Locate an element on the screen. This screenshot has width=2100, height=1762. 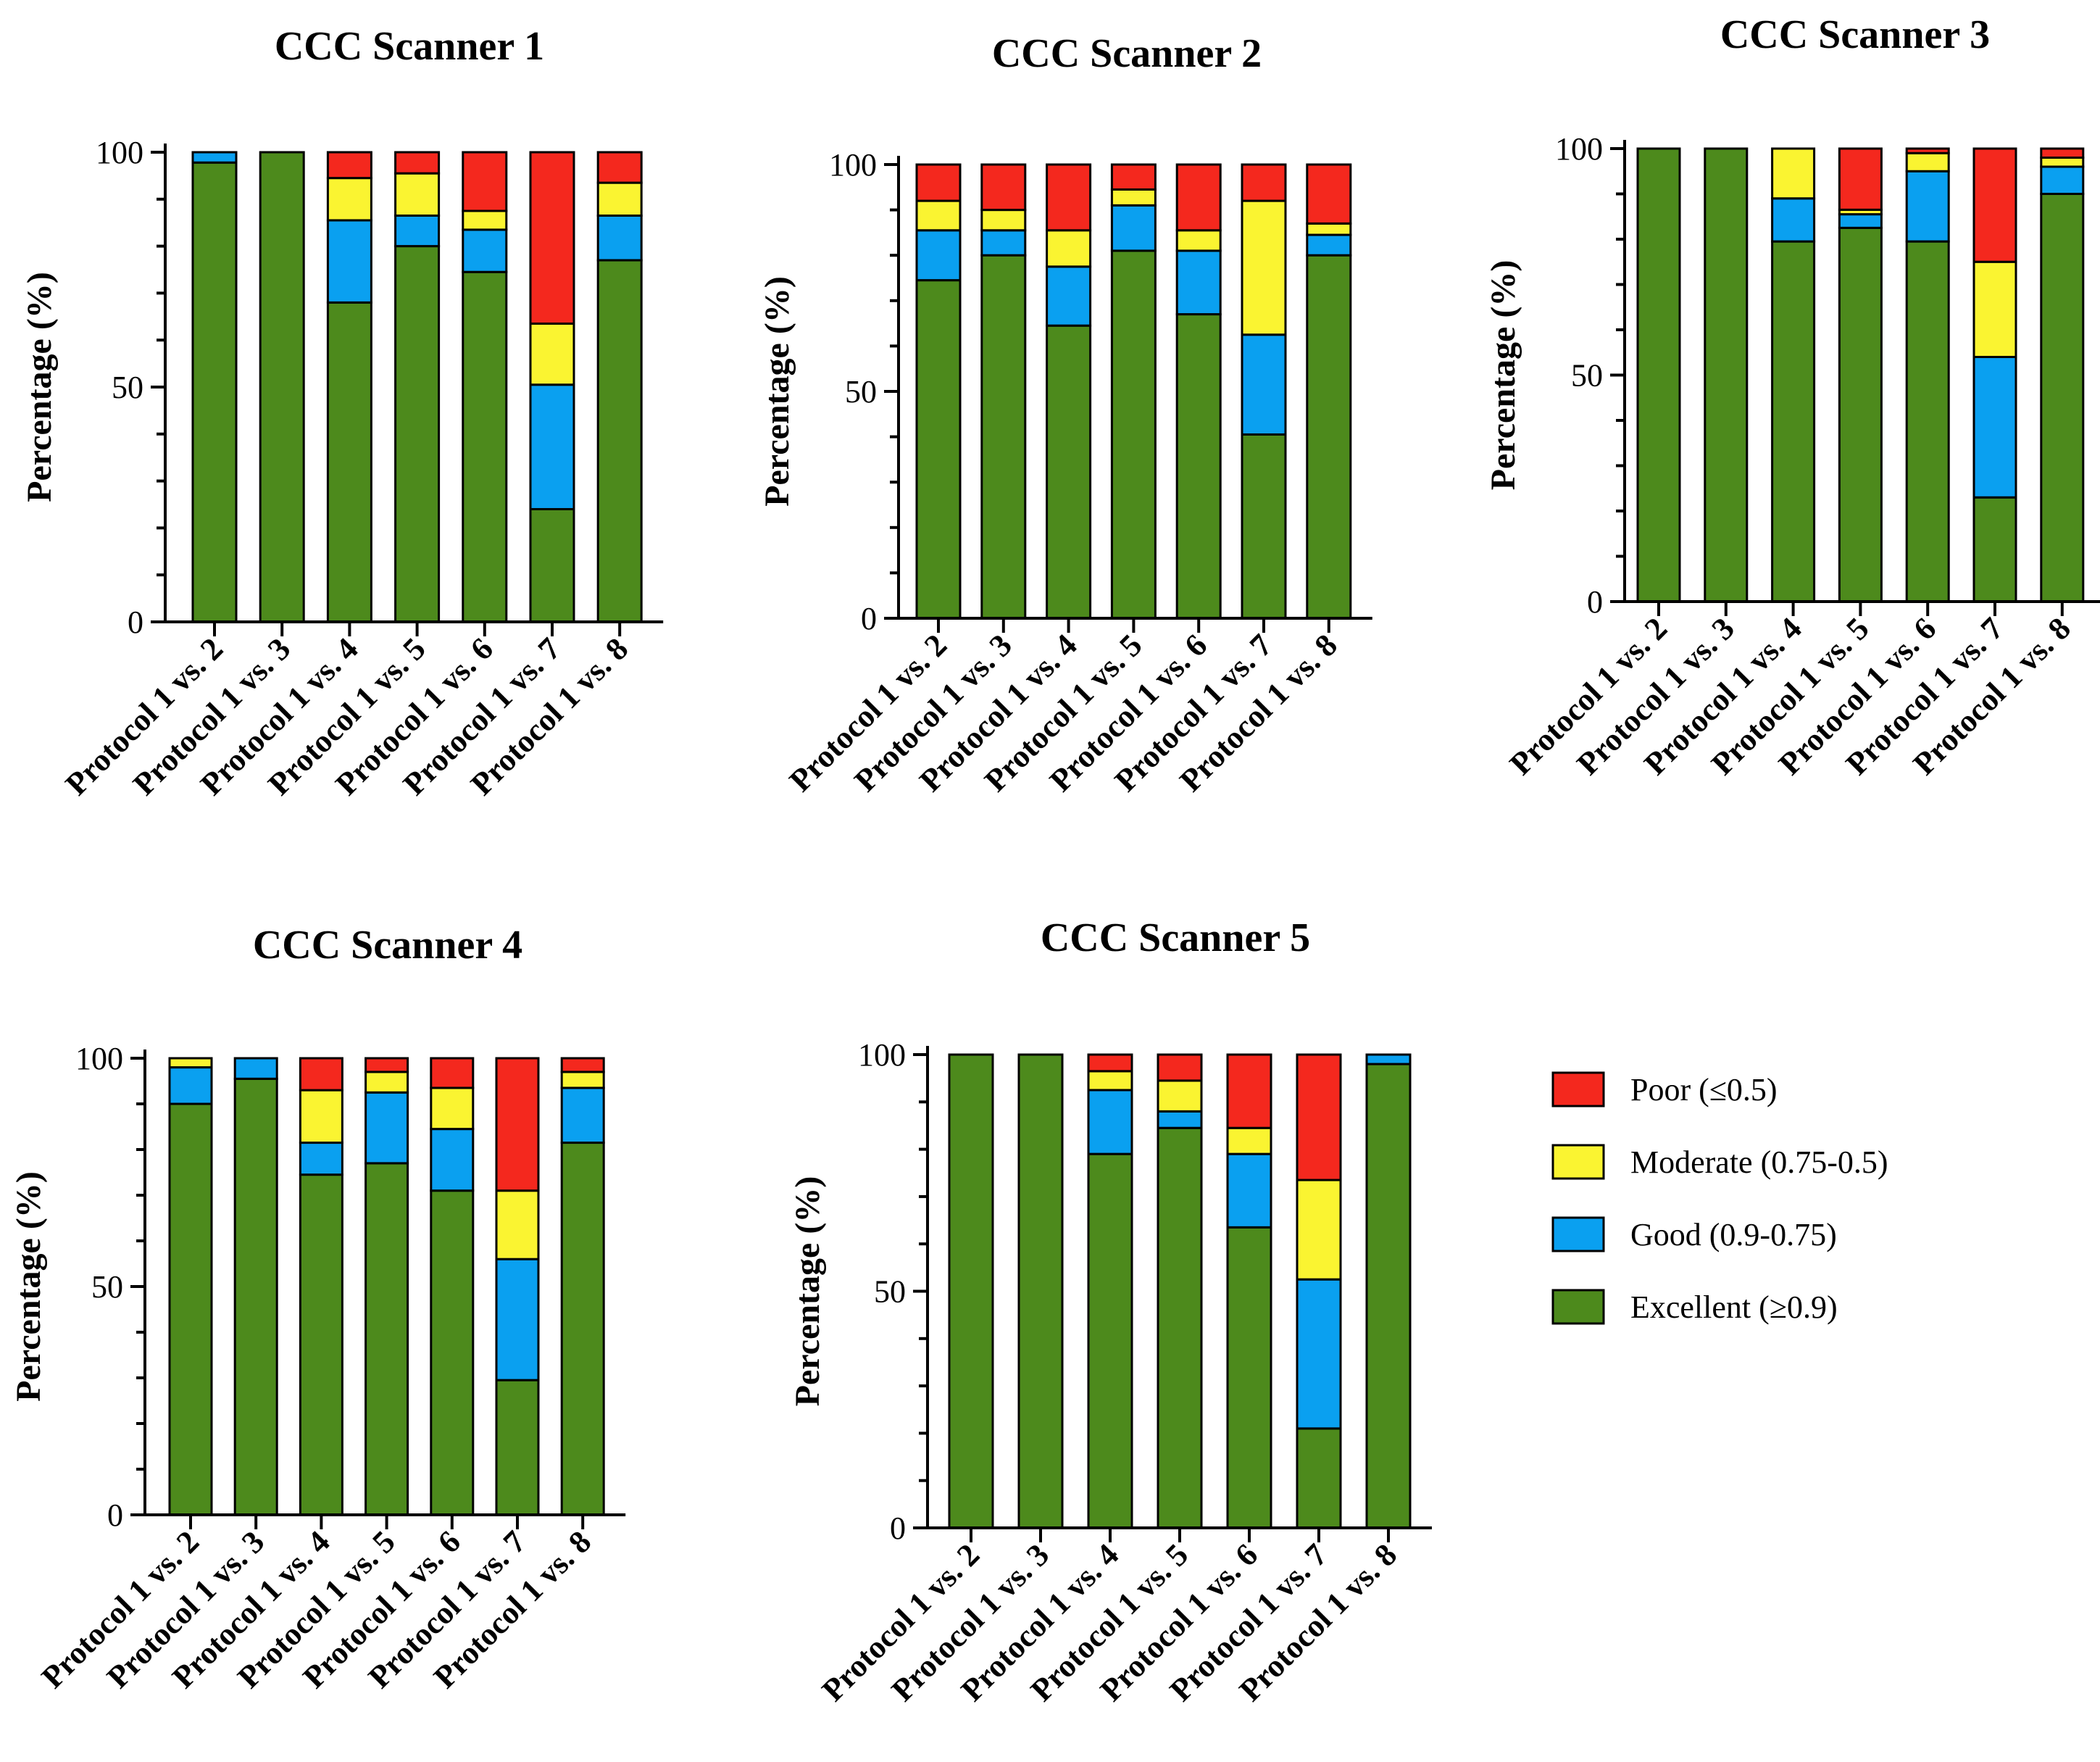
chart-title: CCC Scanner 1 is located at coordinates (409, 46).